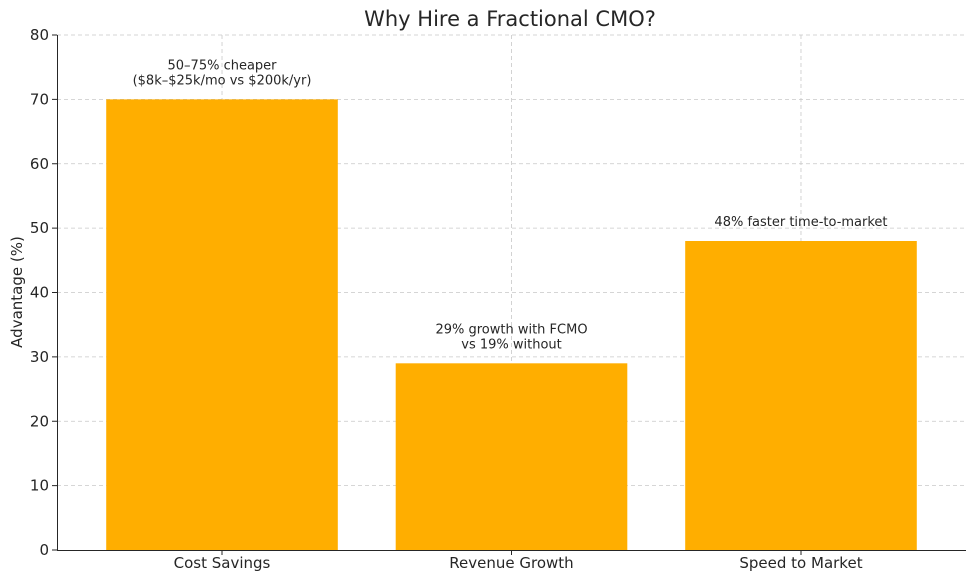  Describe the element at coordinates (511, 329) in the screenshot. I see `data-annotation: 29% growth with FCMO` at that location.